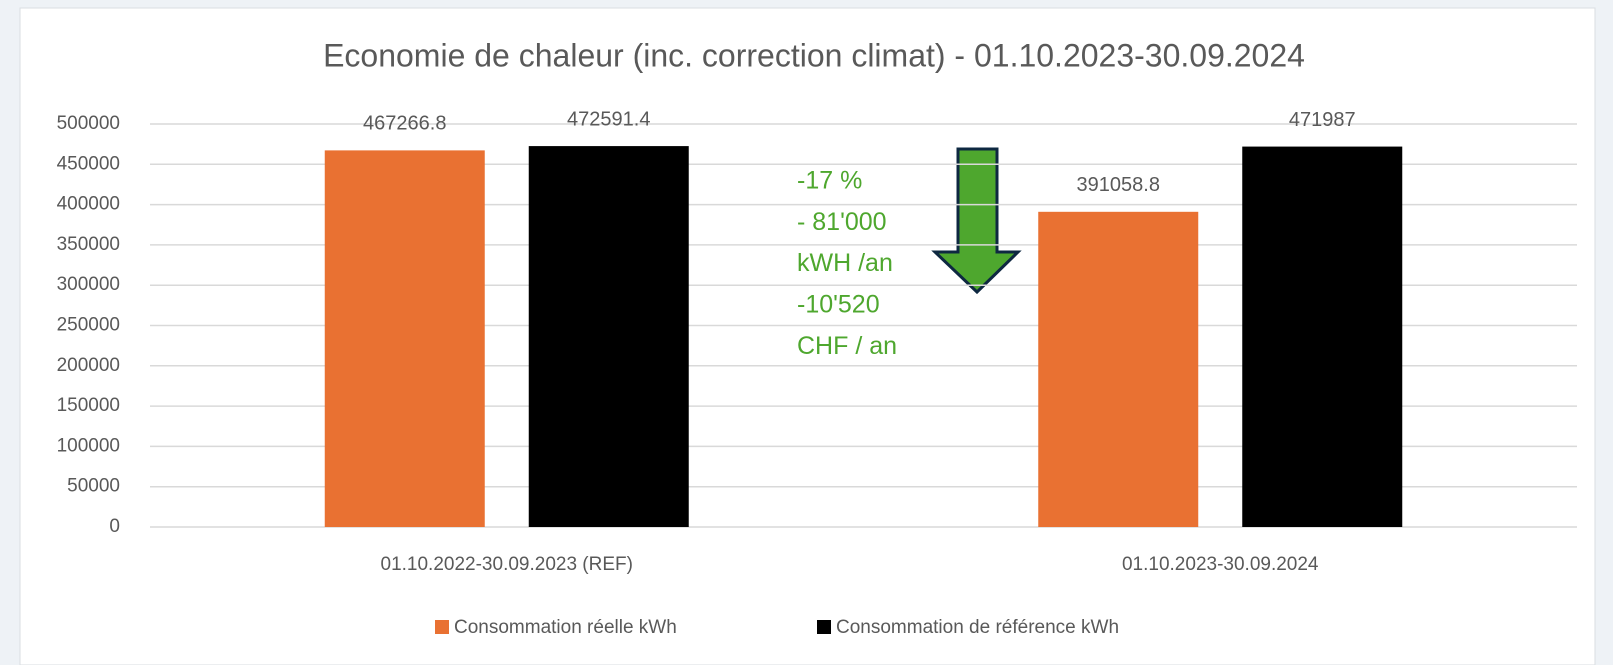 The height and width of the screenshot is (665, 1613). I want to click on legend-label: Consommation réelle kWh, so click(565, 627).